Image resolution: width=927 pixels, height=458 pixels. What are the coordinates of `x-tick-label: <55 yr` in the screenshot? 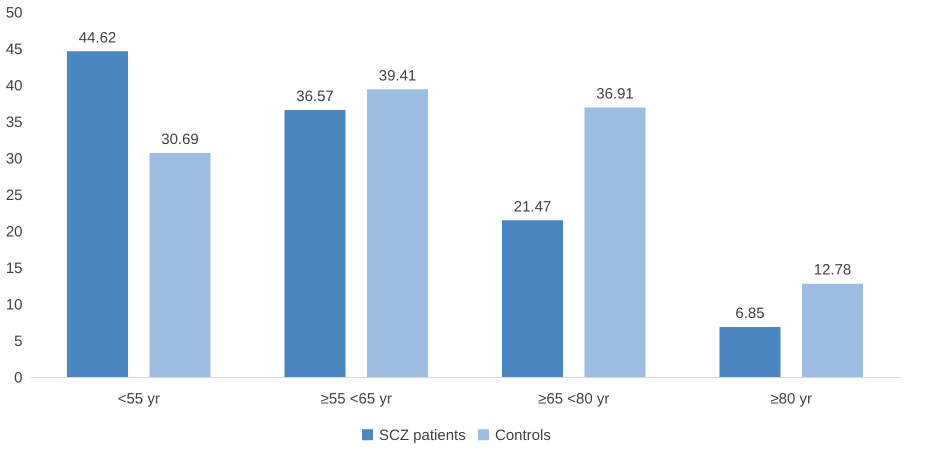 It's located at (139, 399).